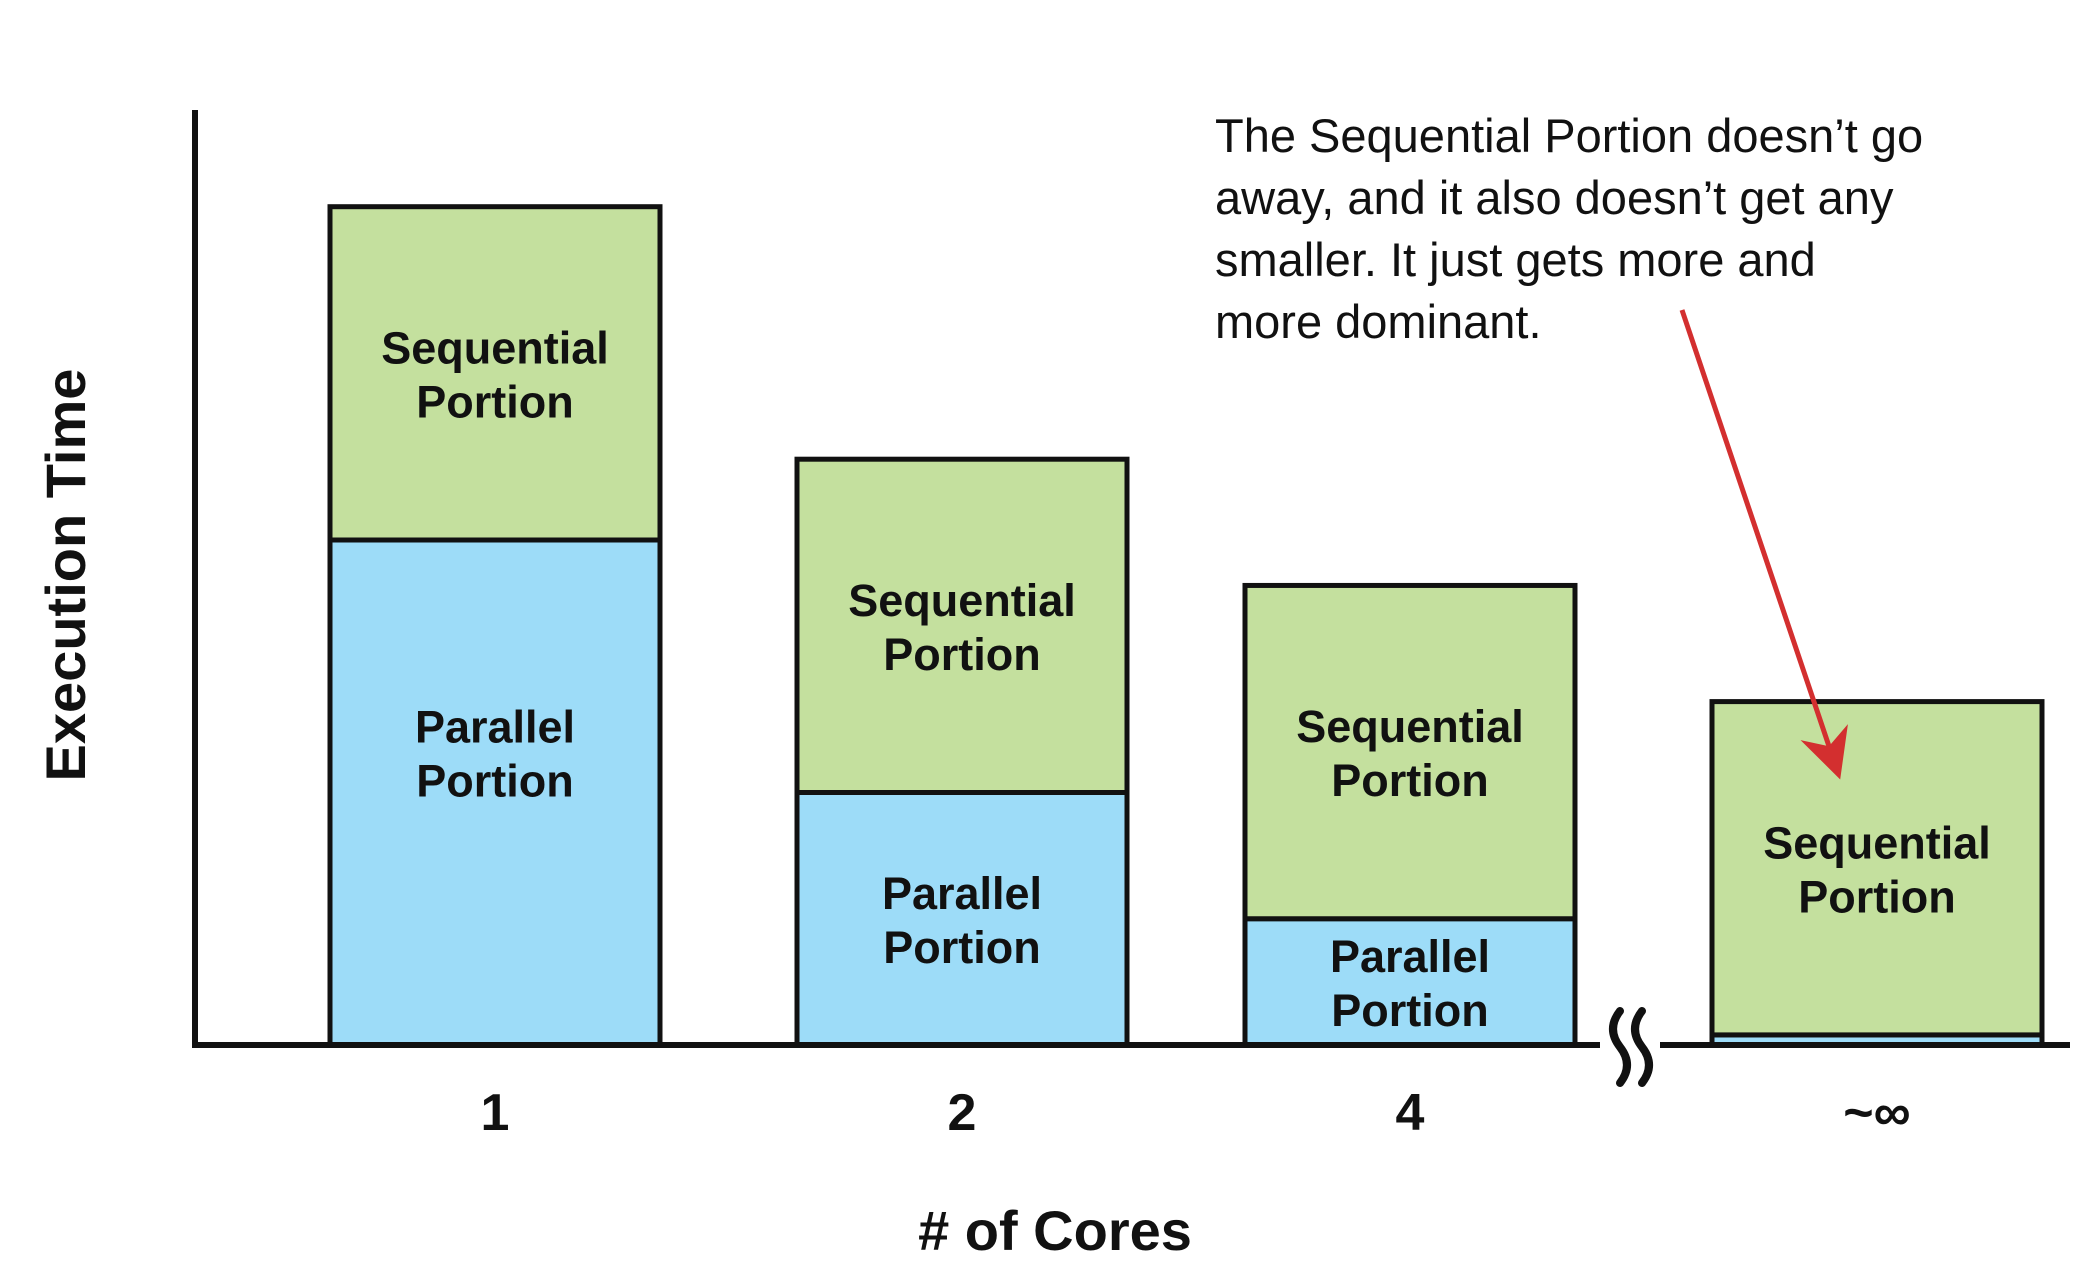 The image size is (2100, 1273). I want to click on segment-label-parallel-1-line2: Portion, so click(961, 947).